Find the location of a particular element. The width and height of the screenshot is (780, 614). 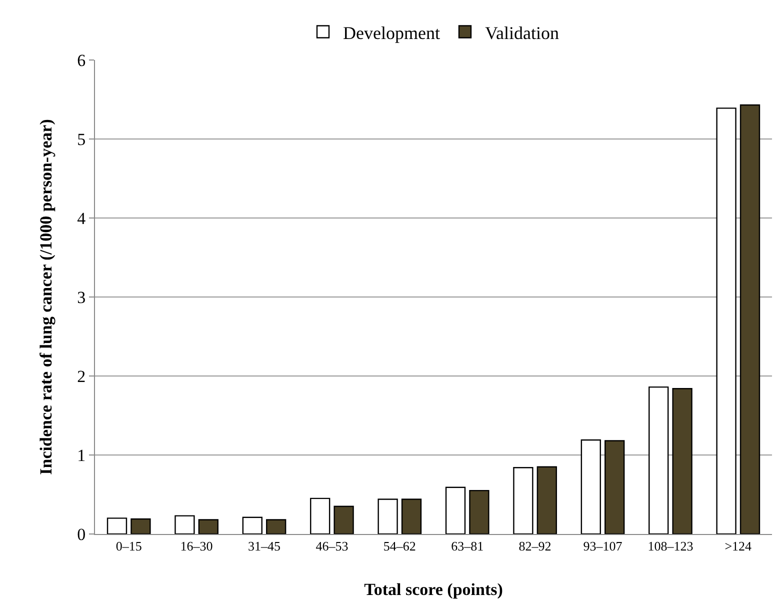

y-tick-label: 0 is located at coordinates (81, 534).